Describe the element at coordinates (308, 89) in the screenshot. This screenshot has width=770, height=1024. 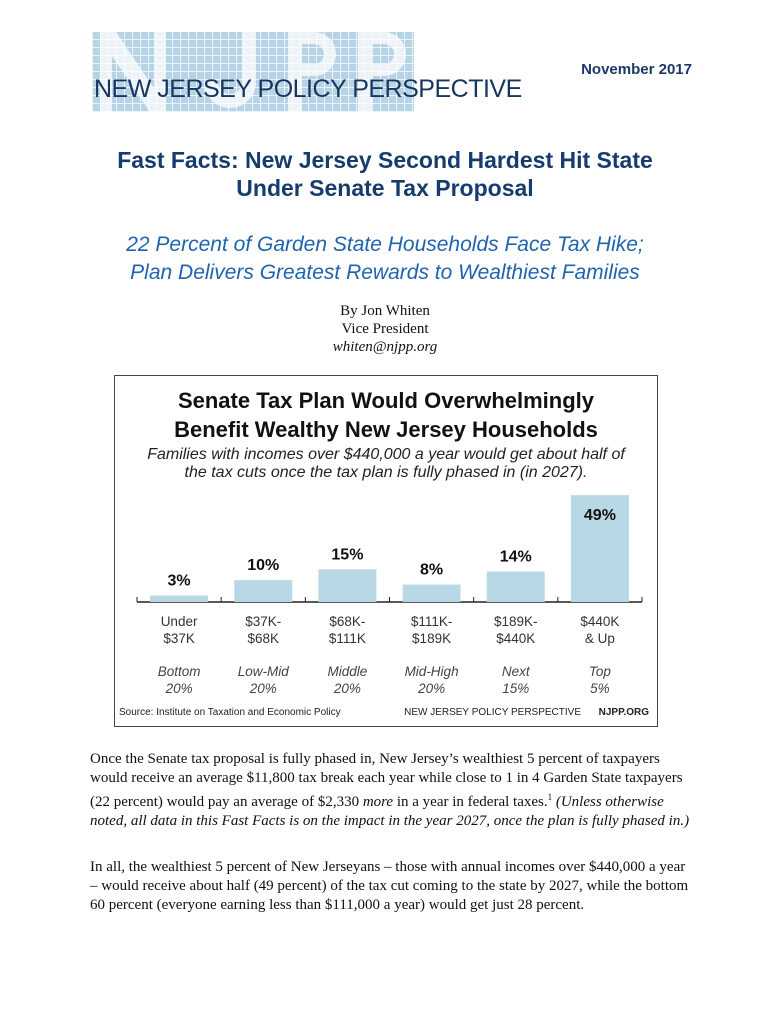
I see `logo-text: NEW JERSEY POLICY PERSPECTIVE` at that location.